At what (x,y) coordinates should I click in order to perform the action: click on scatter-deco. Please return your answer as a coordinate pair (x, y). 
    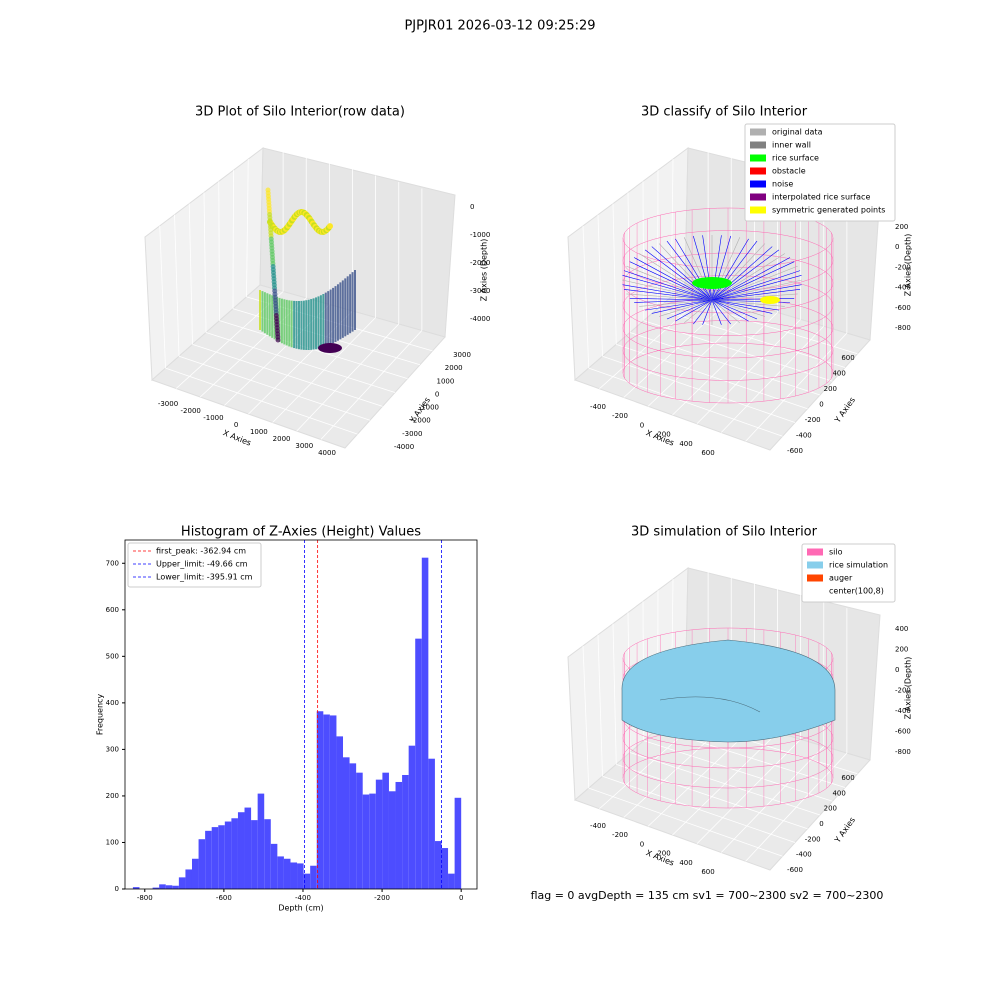
    Looking at the image, I should click on (330, 348).